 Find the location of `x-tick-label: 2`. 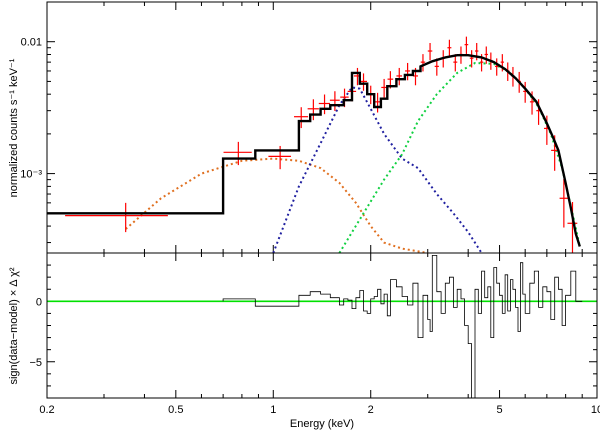

x-tick-label: 2 is located at coordinates (371, 410).